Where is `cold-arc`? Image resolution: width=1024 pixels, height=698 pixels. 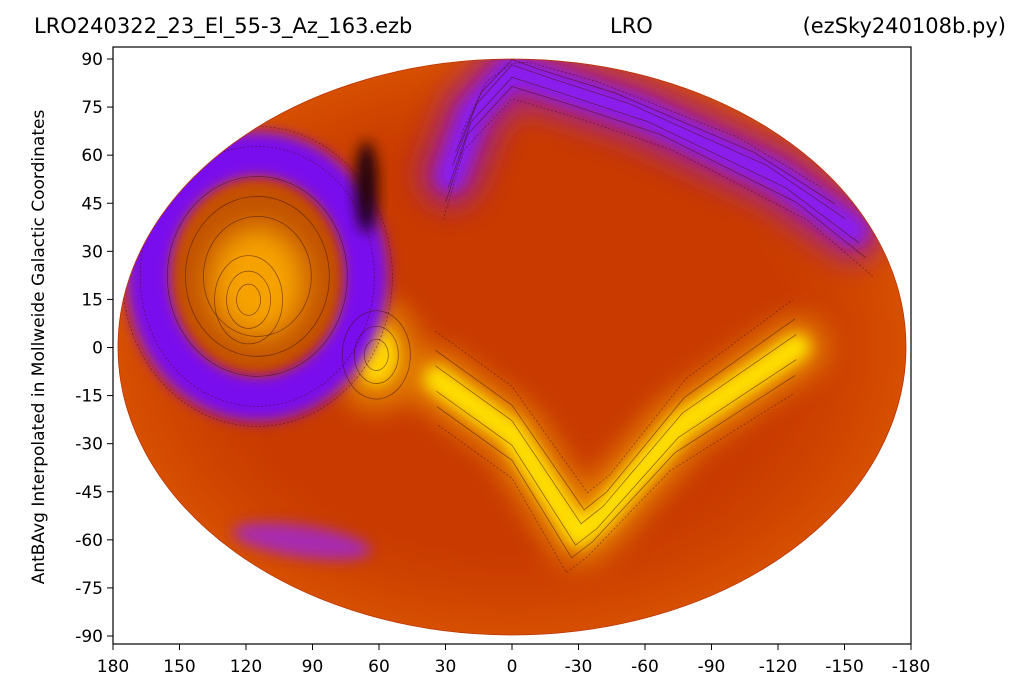 cold-arc is located at coordinates (651, 152).